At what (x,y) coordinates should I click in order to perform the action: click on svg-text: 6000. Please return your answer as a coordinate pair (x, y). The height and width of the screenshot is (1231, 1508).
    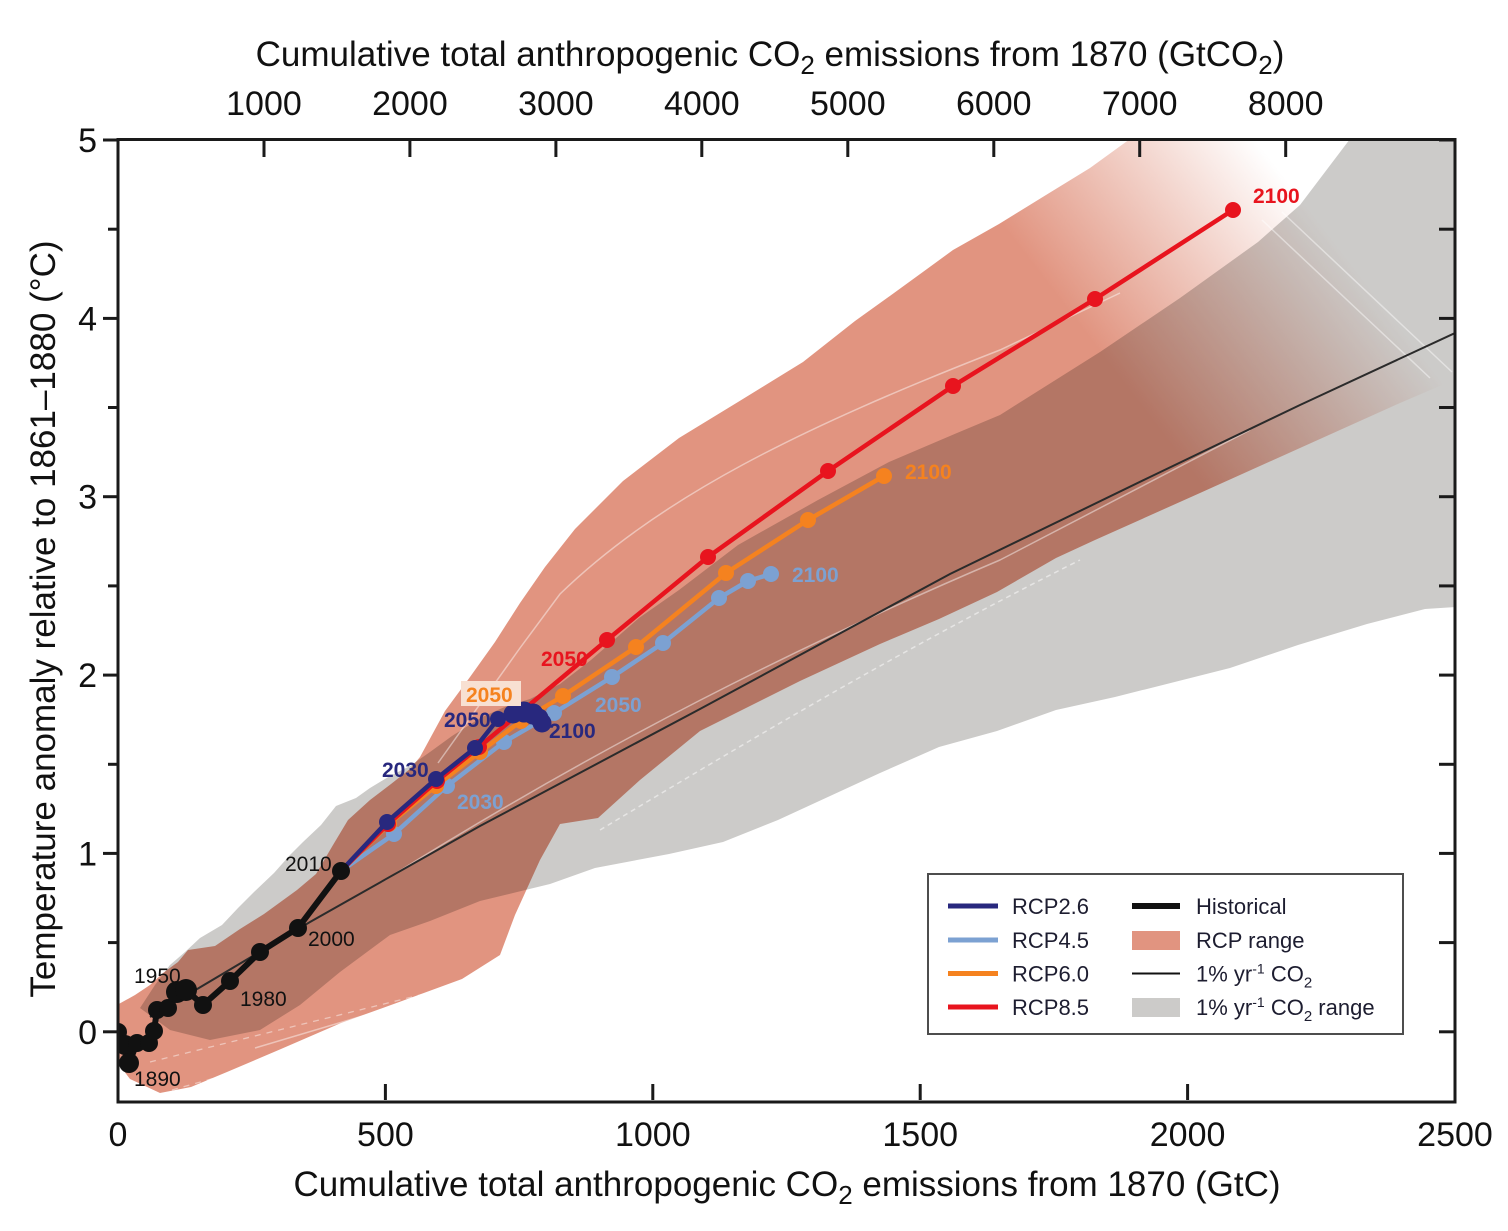
    Looking at the image, I should click on (994, 104).